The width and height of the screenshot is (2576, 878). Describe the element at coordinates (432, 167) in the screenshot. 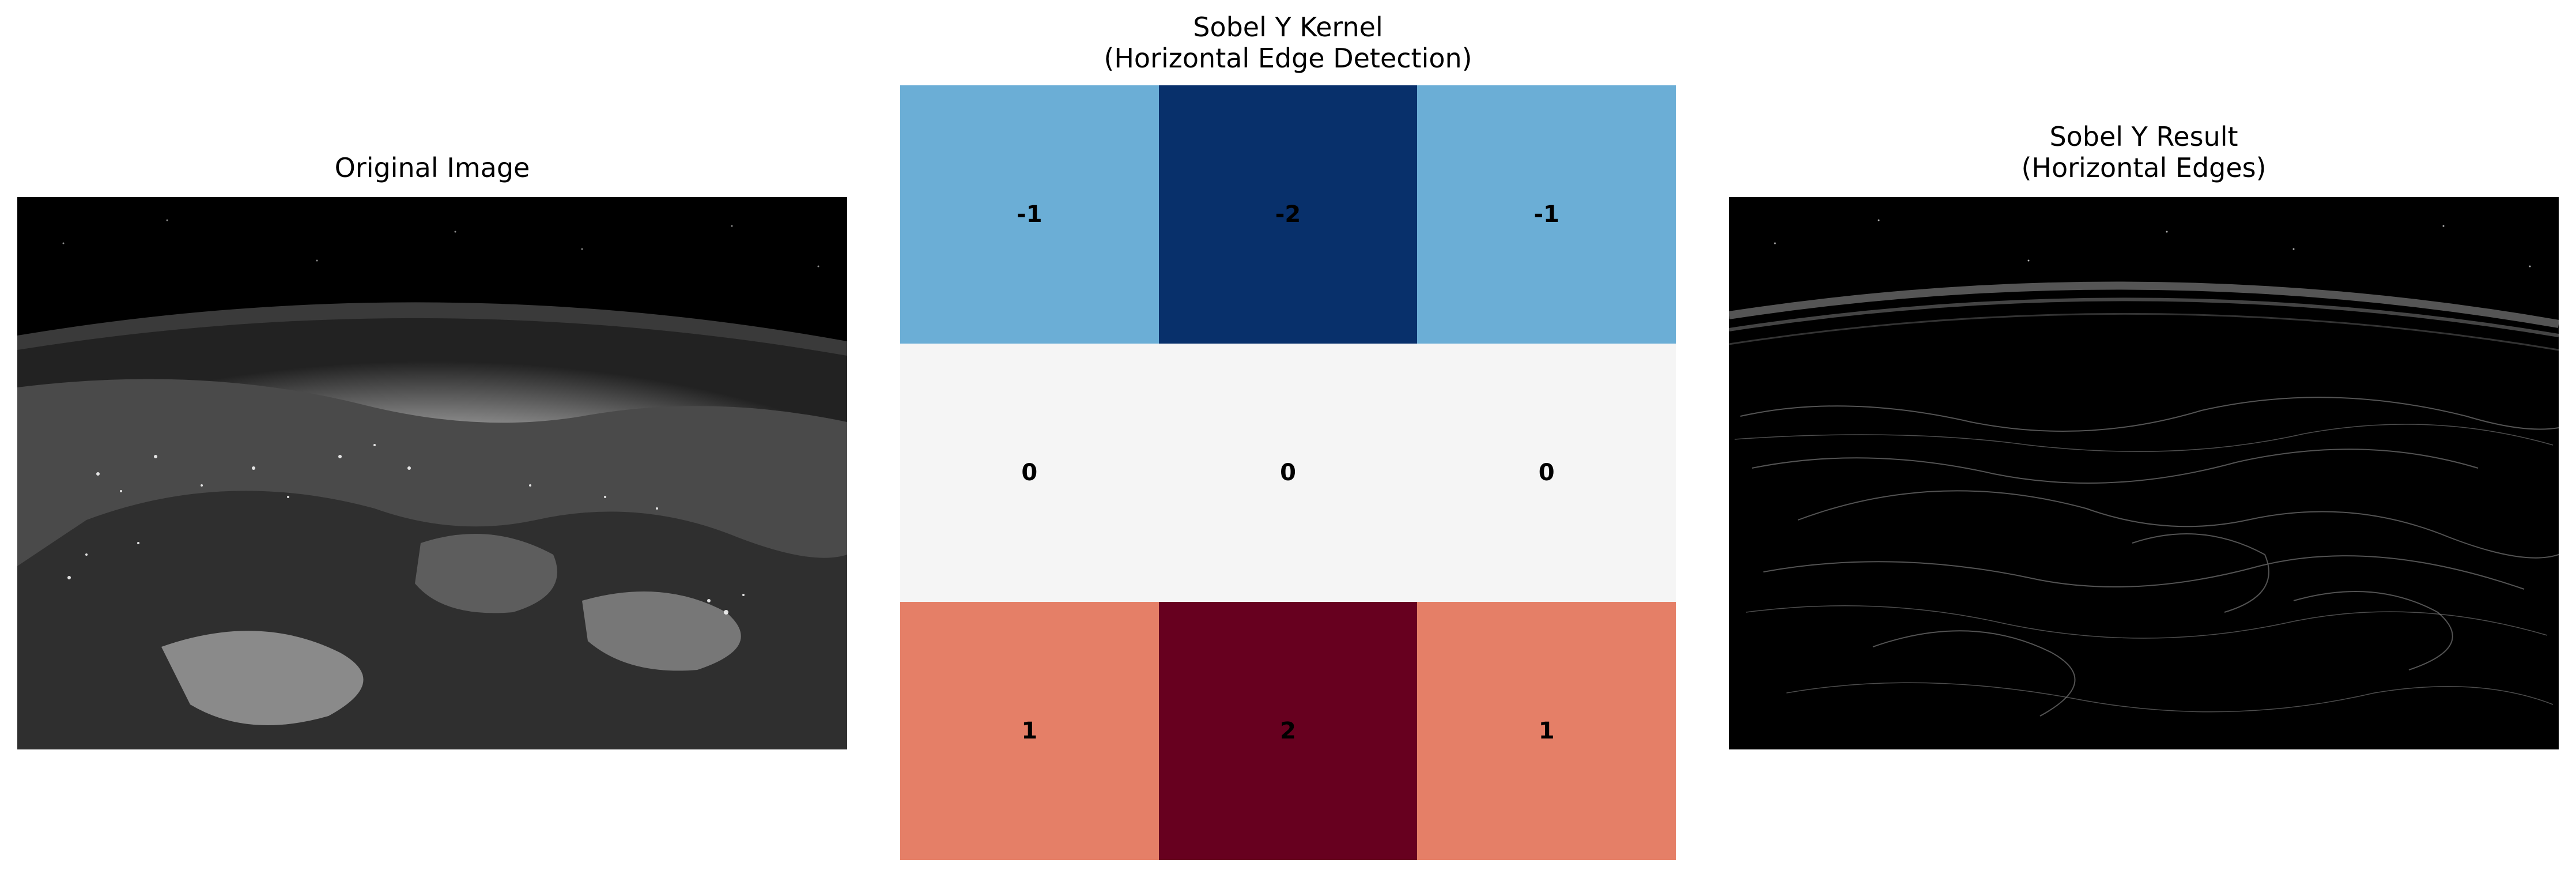

I see `original-image-title: Original Image` at that location.